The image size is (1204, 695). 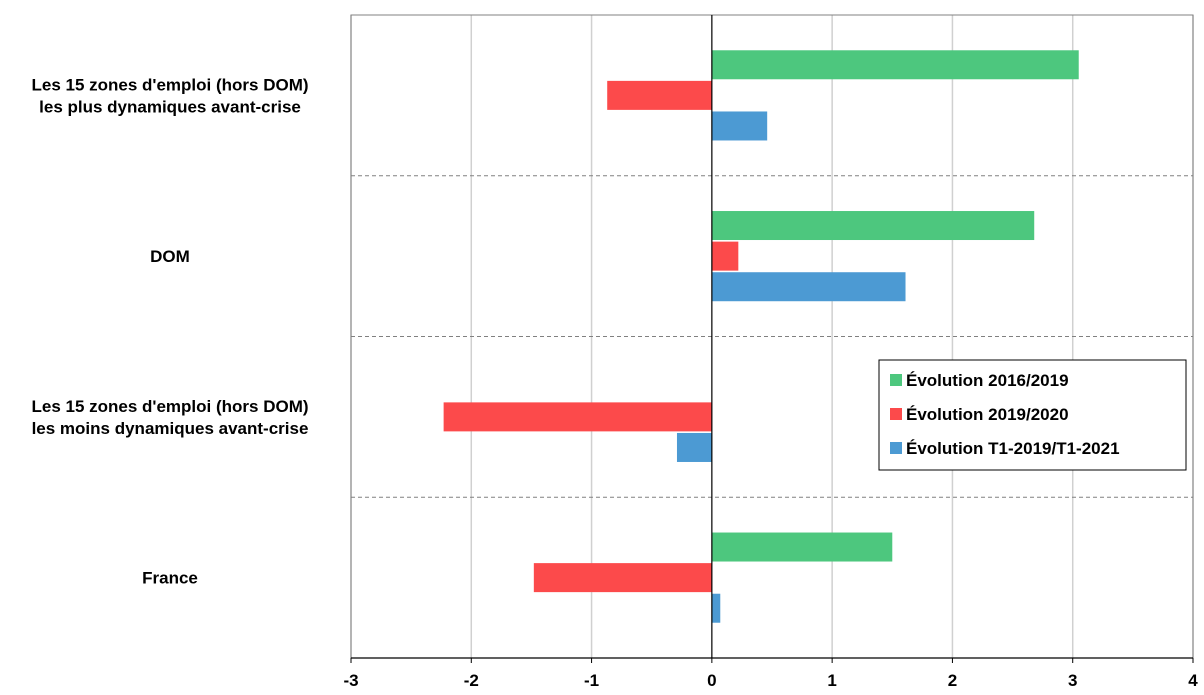 I want to click on bar-series0-cat0, so click(x=895, y=65).